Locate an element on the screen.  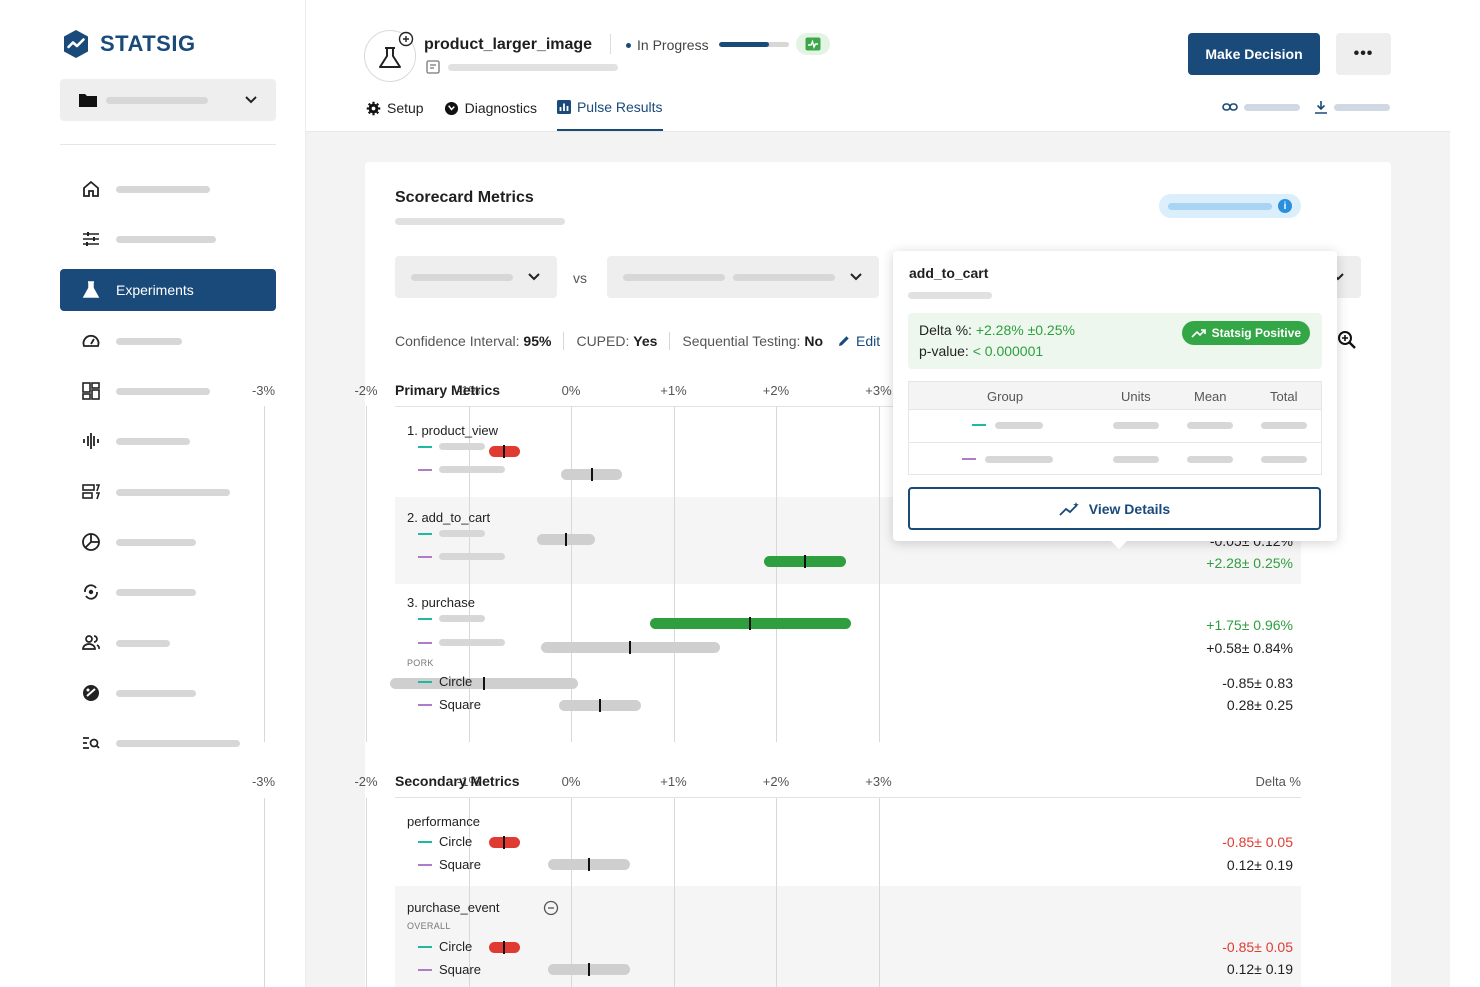
info-icon: i is located at coordinates (1285, 206).